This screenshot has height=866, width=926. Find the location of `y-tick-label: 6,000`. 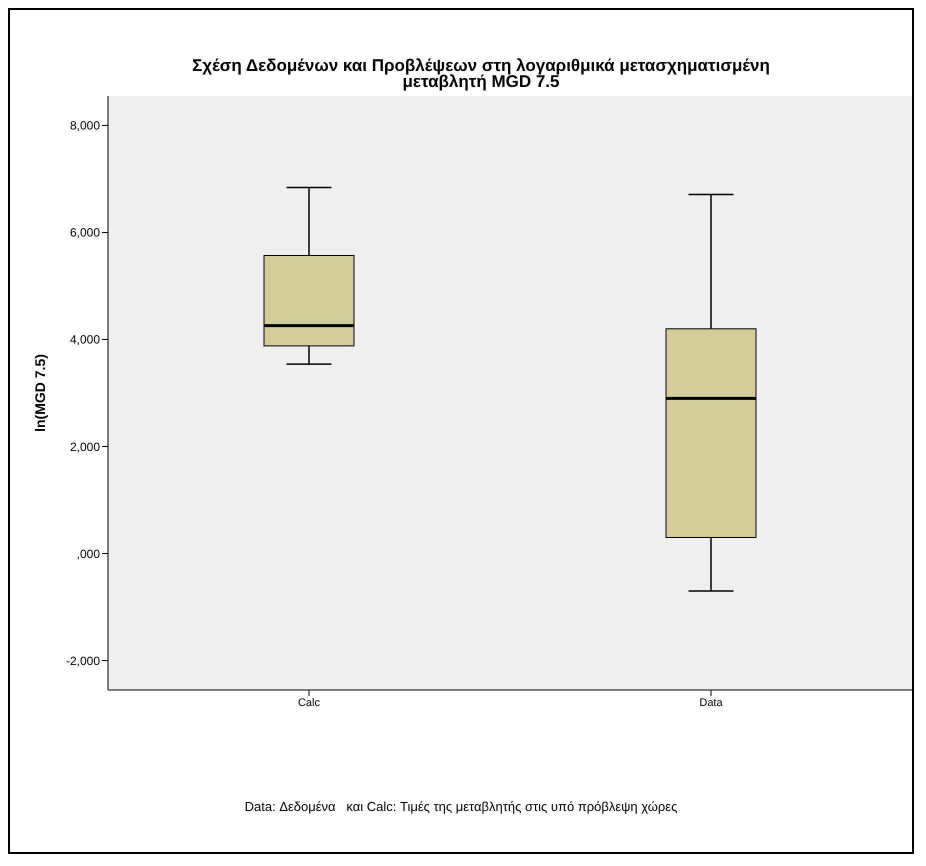

y-tick-label: 6,000 is located at coordinates (85, 233).